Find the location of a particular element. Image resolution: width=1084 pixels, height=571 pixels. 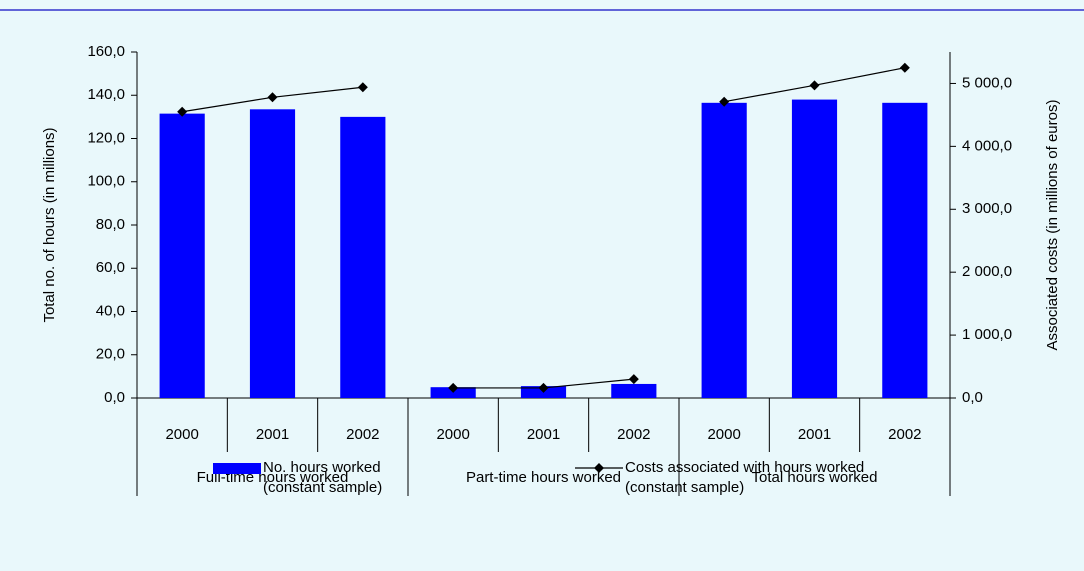

y2-tick-label: 2 000,0 is located at coordinates (987, 271).